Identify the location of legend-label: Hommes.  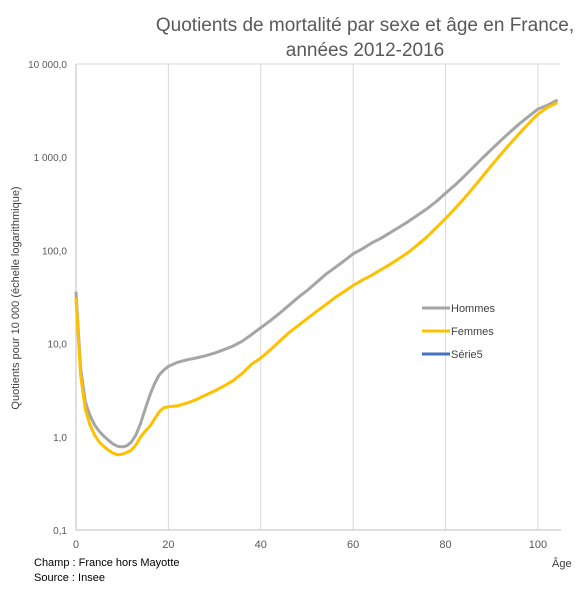
(473, 309).